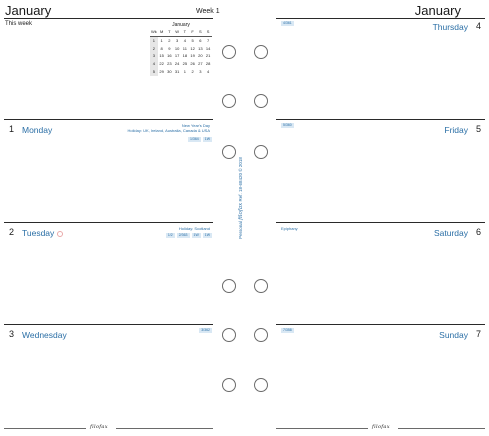  Describe the element at coordinates (185, 31) in the screenshot. I see `cal-head-cell: T` at that location.